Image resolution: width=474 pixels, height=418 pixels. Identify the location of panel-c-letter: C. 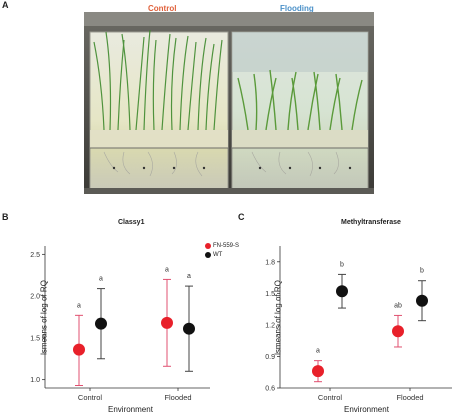
(241, 217).